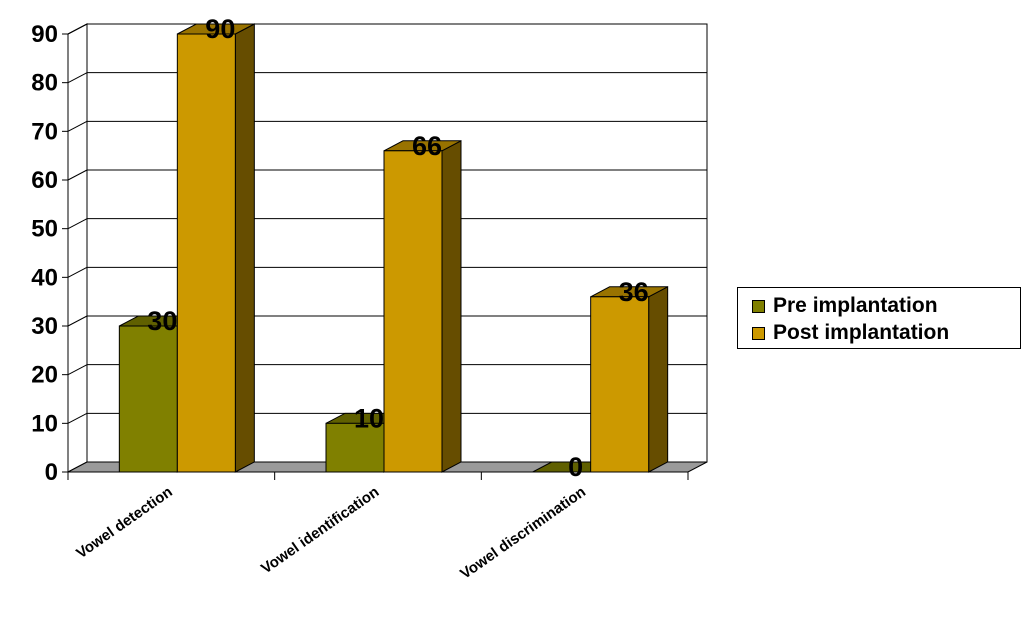  Describe the element at coordinates (758, 333) in the screenshot. I see `legend-swatch-post` at that location.